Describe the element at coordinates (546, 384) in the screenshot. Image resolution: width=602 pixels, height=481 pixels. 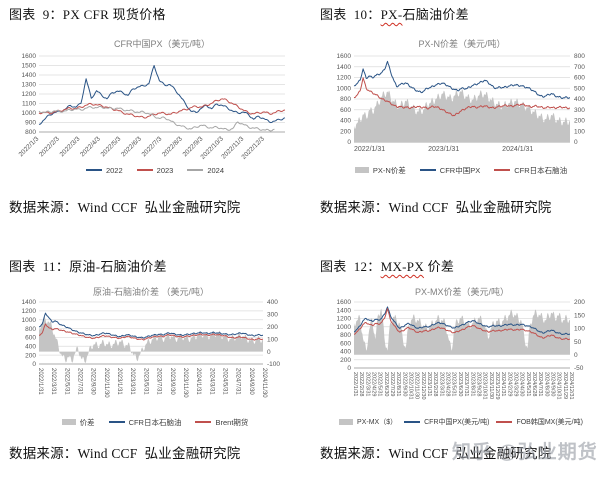
I see `svg-text: 2024/8/30` at that location.